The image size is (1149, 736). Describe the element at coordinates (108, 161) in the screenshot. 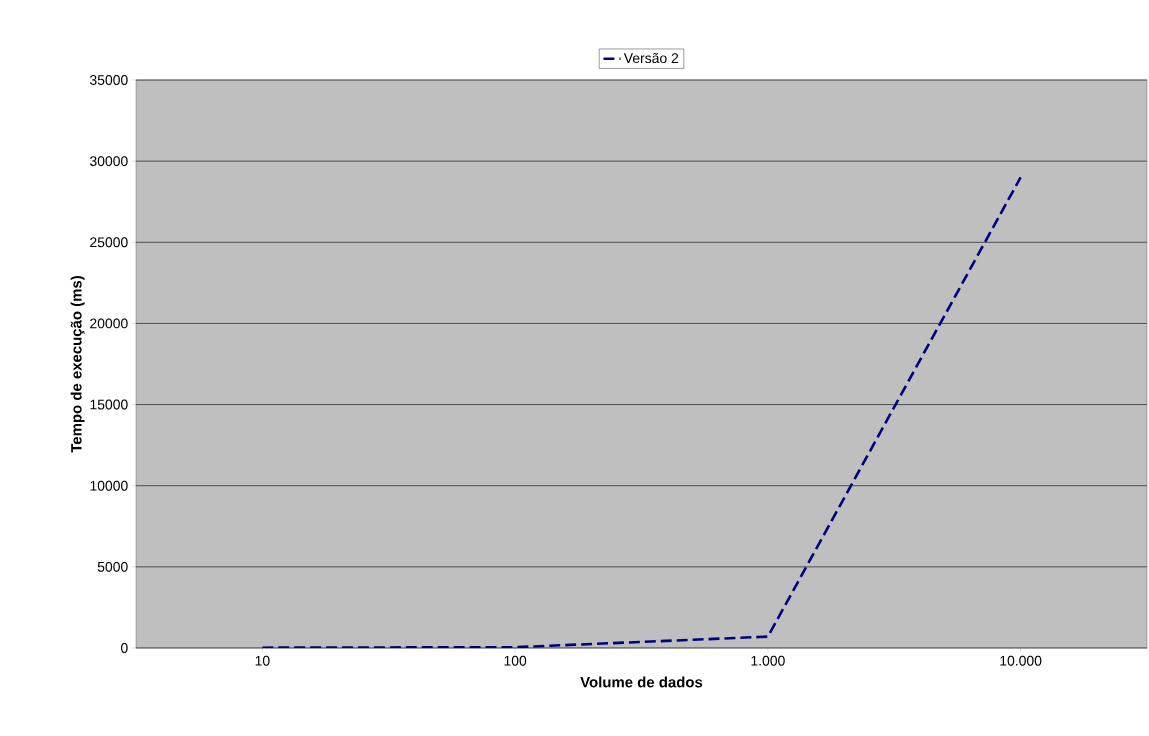

I see `y-tick-label: 30000` at that location.